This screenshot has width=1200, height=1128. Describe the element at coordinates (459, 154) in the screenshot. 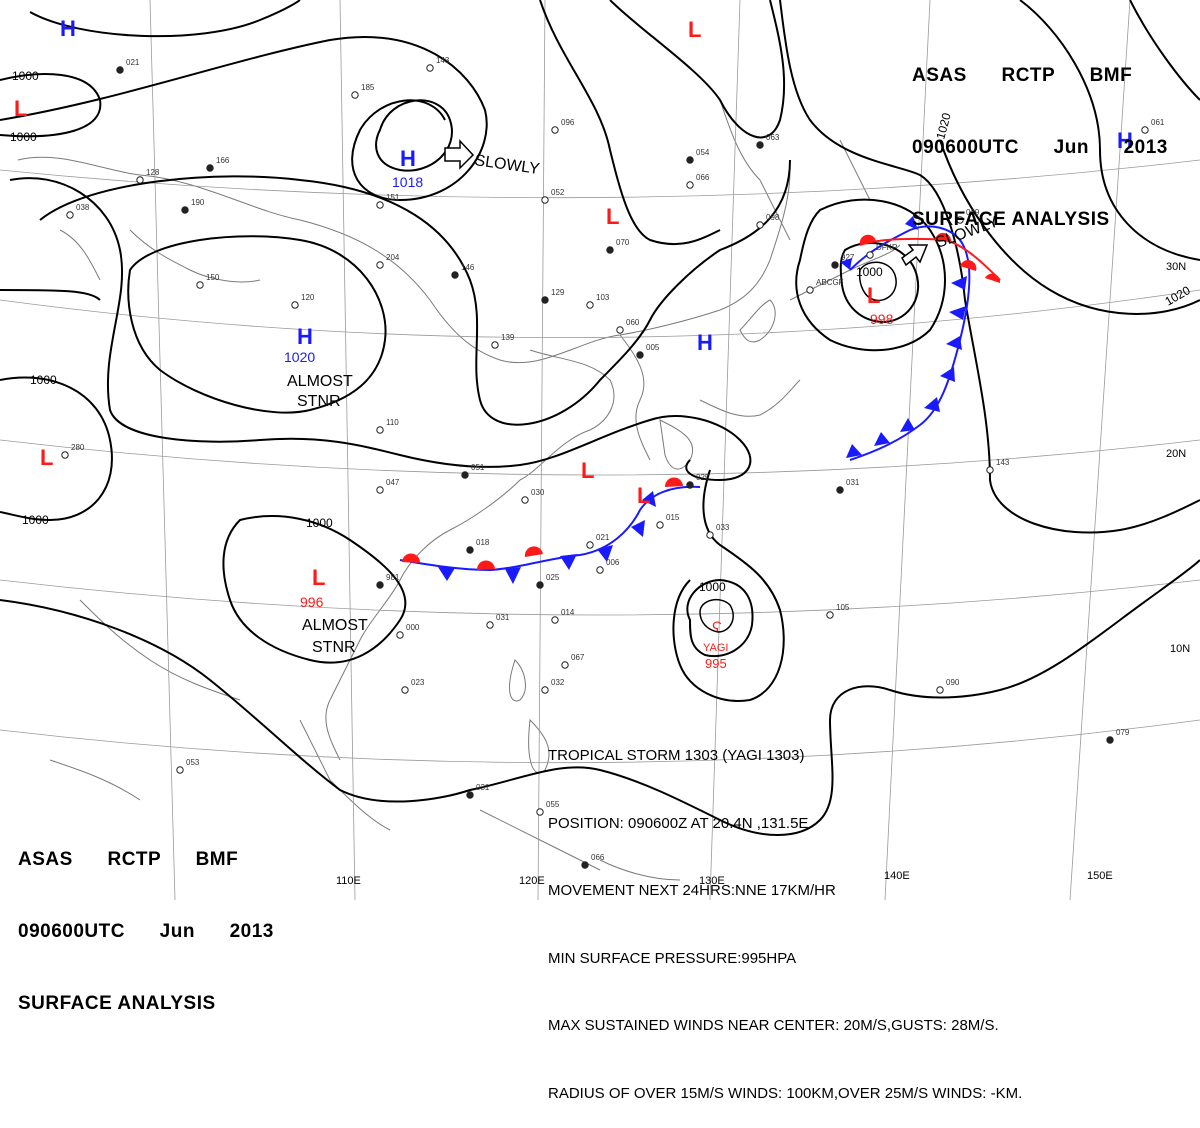

I see `arrow-slowly-mongolia` at that location.